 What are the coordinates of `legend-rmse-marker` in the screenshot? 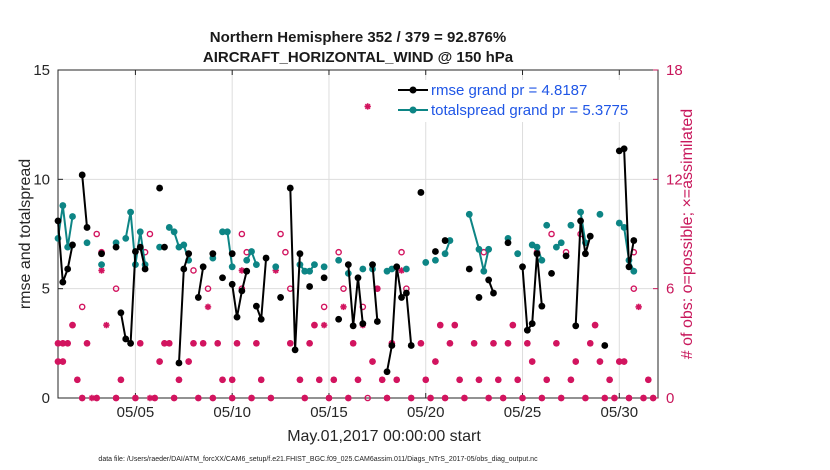 It's located at (413, 90).